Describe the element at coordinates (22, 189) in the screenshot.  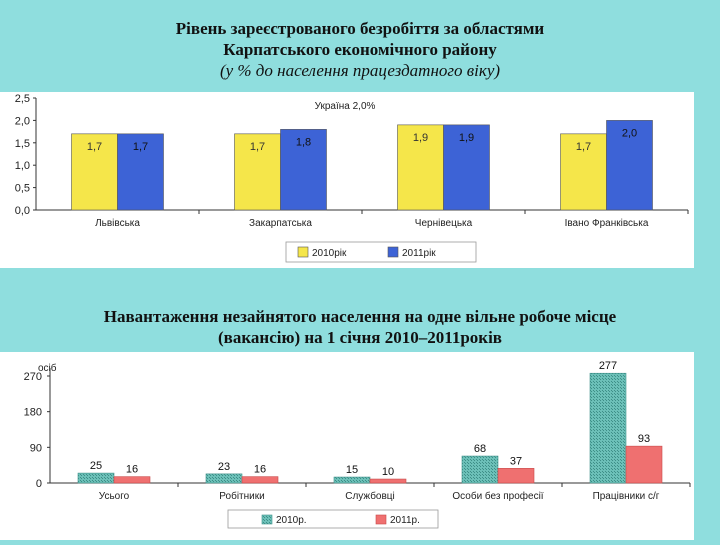
I see `chart1-y-tick-label: 0,5` at that location.